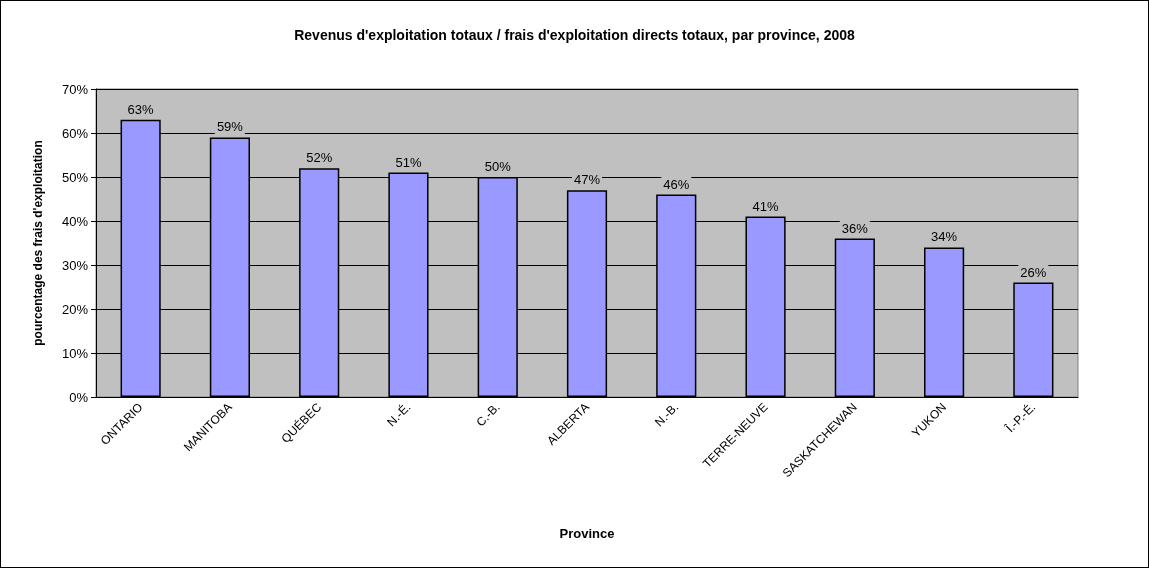 Image resolution: width=1149 pixels, height=568 pixels. Describe the element at coordinates (408, 162) in the screenshot. I see `data-label: 51%` at that location.